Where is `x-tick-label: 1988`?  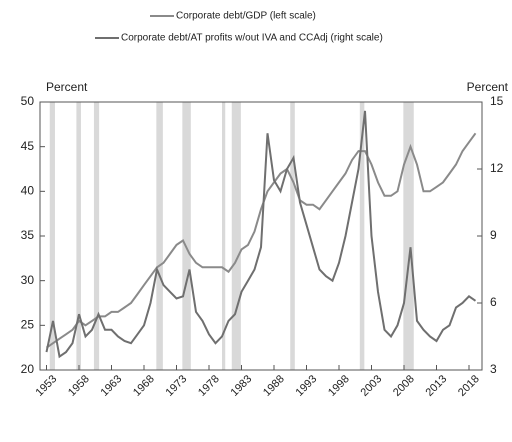 x-tick-label: 1988 is located at coordinates (274, 386).